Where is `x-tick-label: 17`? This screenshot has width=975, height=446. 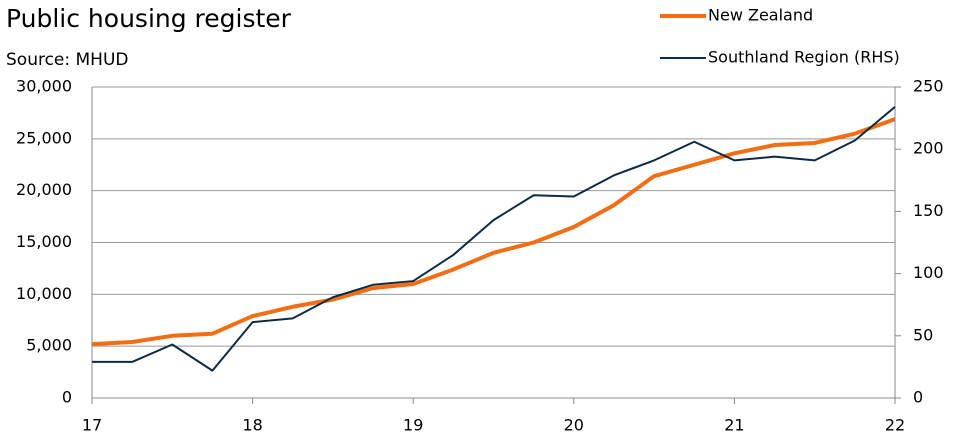 x-tick-label: 17 is located at coordinates (92, 425).